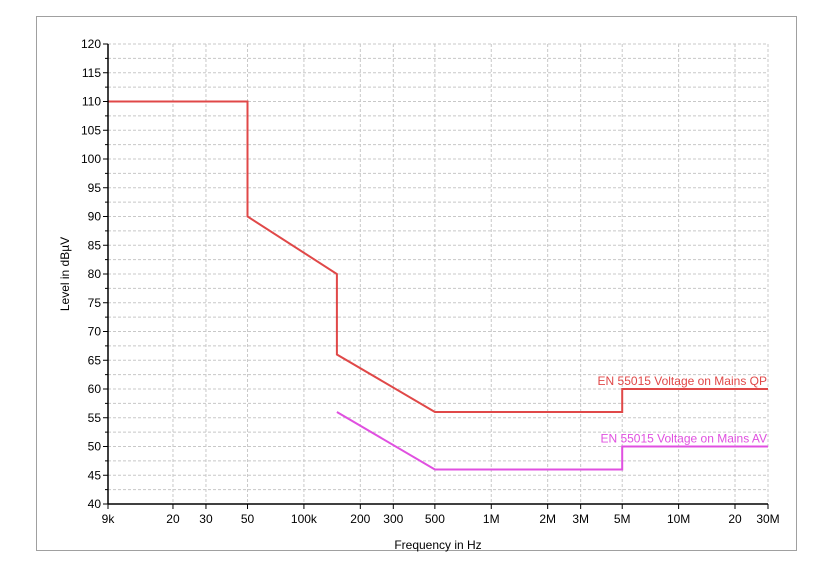 This screenshot has height=579, width=831. What do you see at coordinates (547, 519) in the screenshot?
I see `x-tick-label: 2M` at bounding box center [547, 519].